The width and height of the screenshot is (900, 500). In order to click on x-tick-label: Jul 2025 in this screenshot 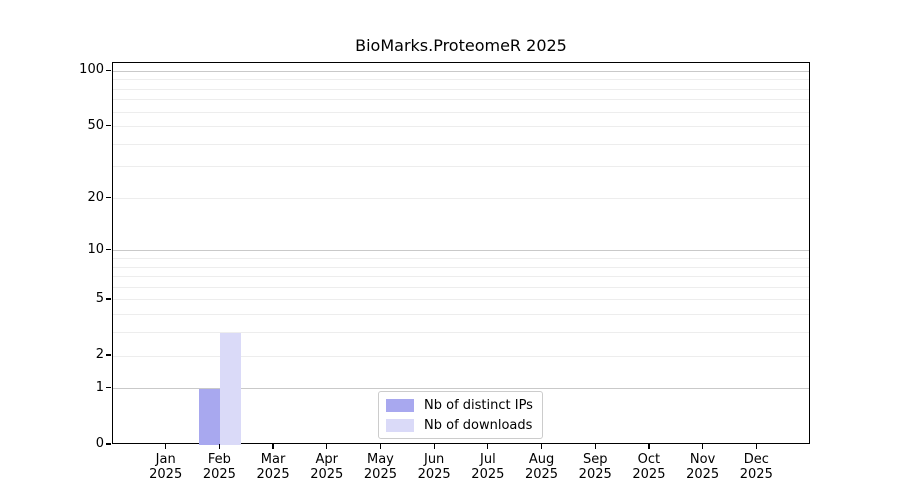, I will do `click(488, 467)`.